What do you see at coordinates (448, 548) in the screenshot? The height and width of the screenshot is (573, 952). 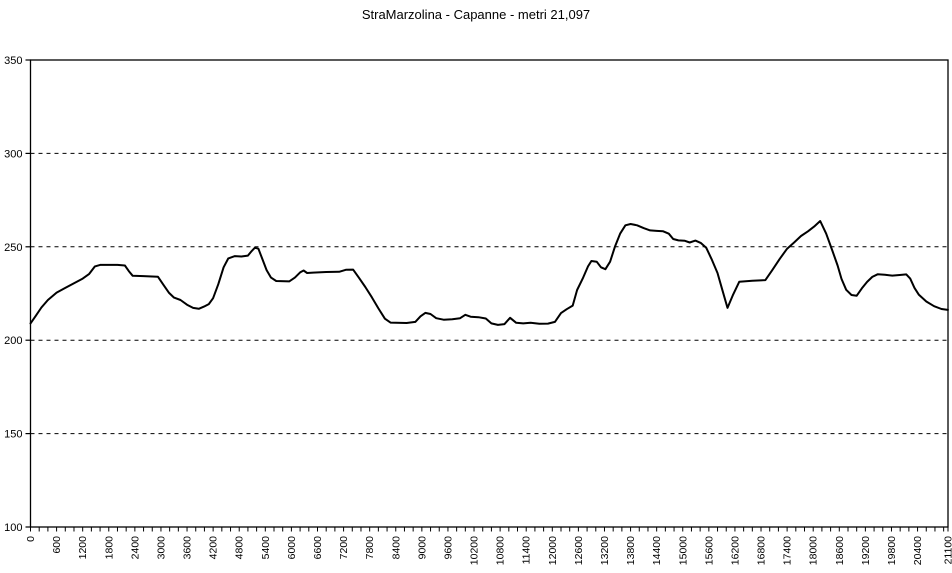 I see `x-tick-label-9600: 9600` at bounding box center [448, 548].